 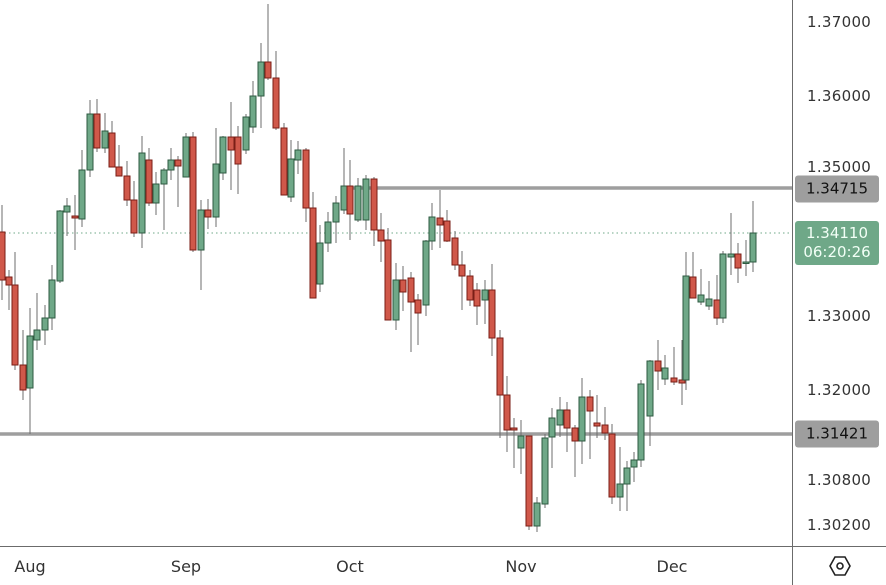 I want to click on price-tick: 1.36000, so click(x=839, y=96).